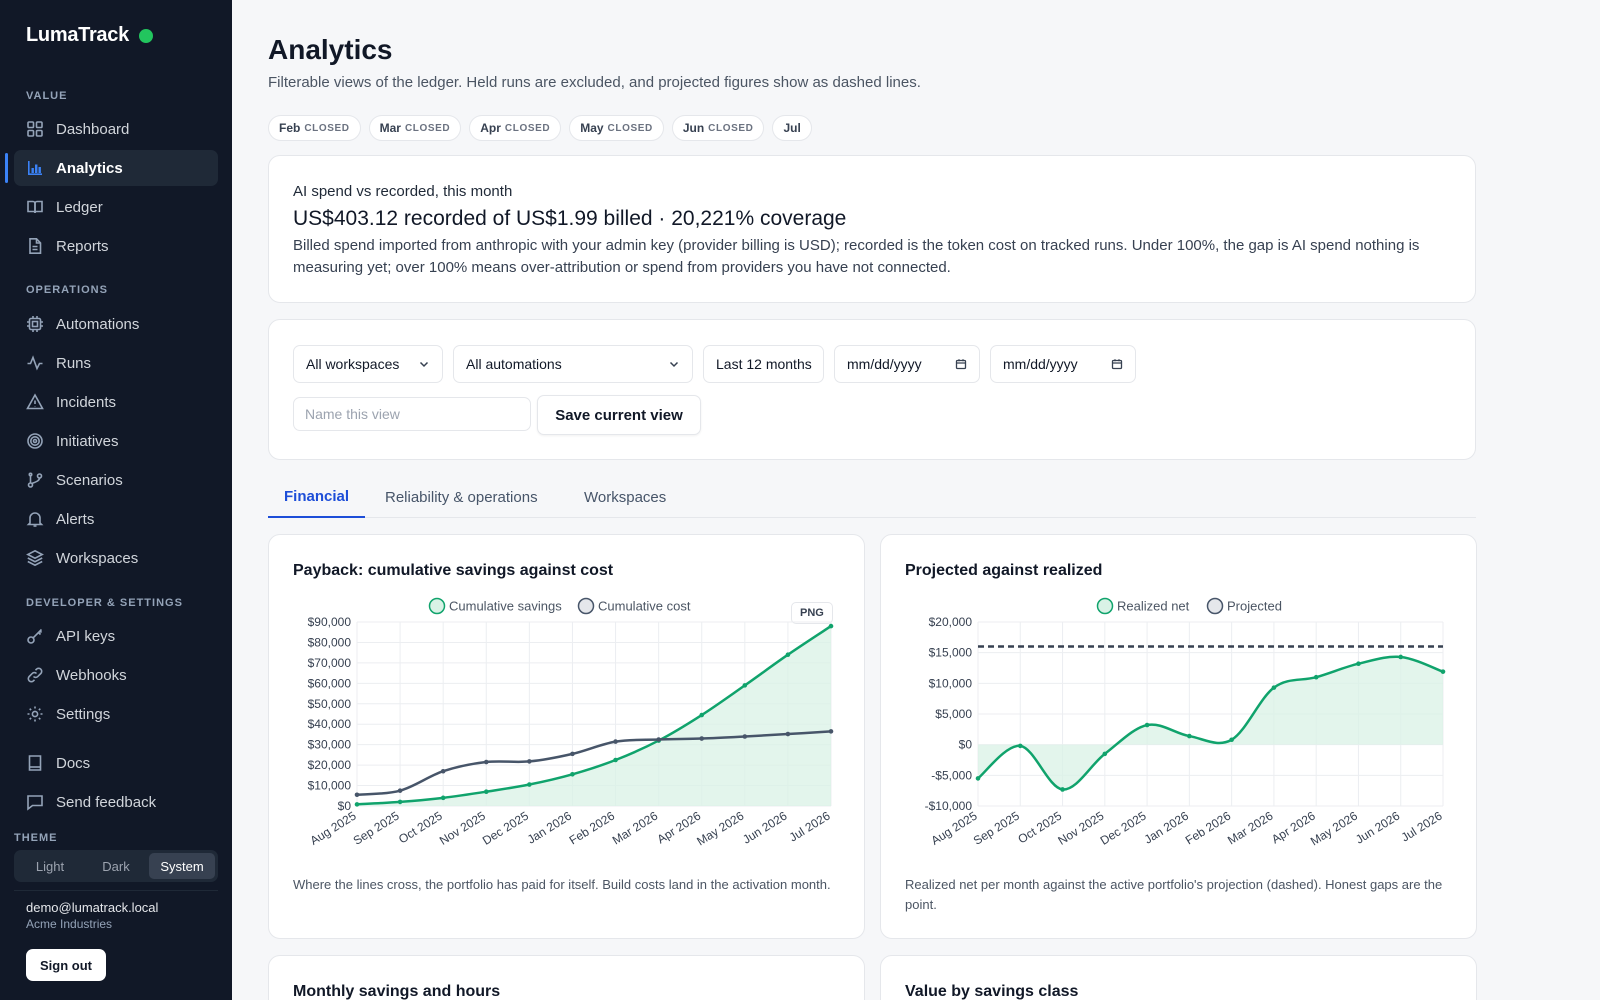 Image resolution: width=1600 pixels, height=1000 pixels. Describe the element at coordinates (116, 636) in the screenshot. I see `sidebar-item-api-keys: API keys` at that location.